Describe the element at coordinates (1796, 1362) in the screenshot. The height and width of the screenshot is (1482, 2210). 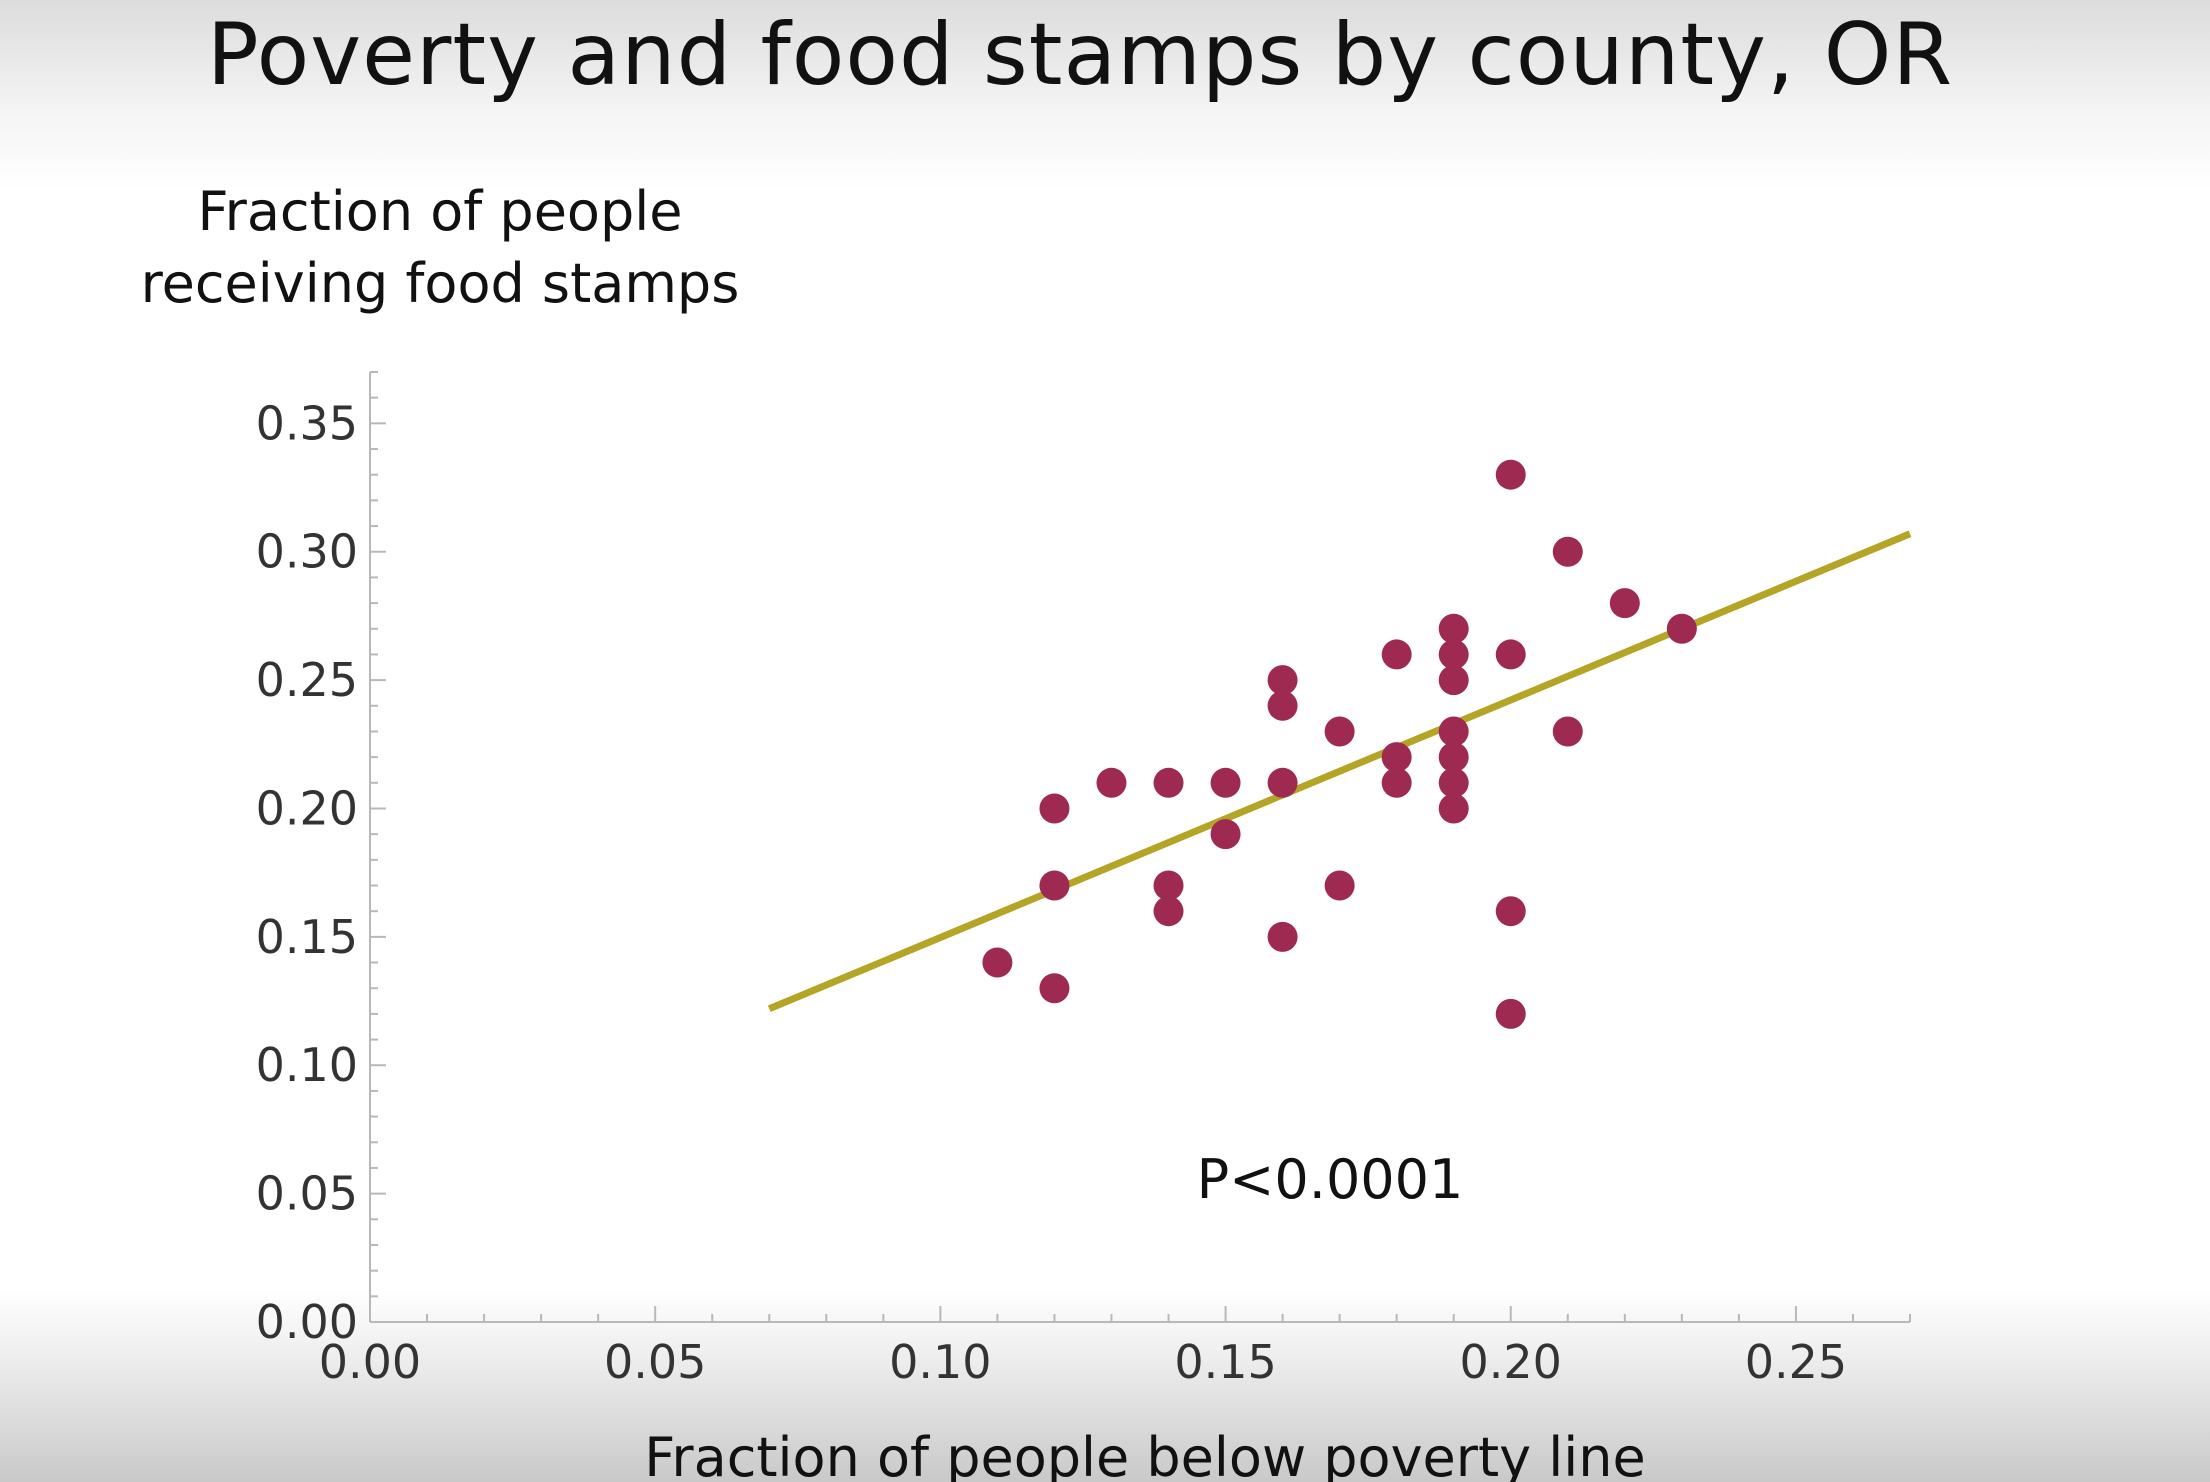
I see `x-tick-label: 0.25` at that location.